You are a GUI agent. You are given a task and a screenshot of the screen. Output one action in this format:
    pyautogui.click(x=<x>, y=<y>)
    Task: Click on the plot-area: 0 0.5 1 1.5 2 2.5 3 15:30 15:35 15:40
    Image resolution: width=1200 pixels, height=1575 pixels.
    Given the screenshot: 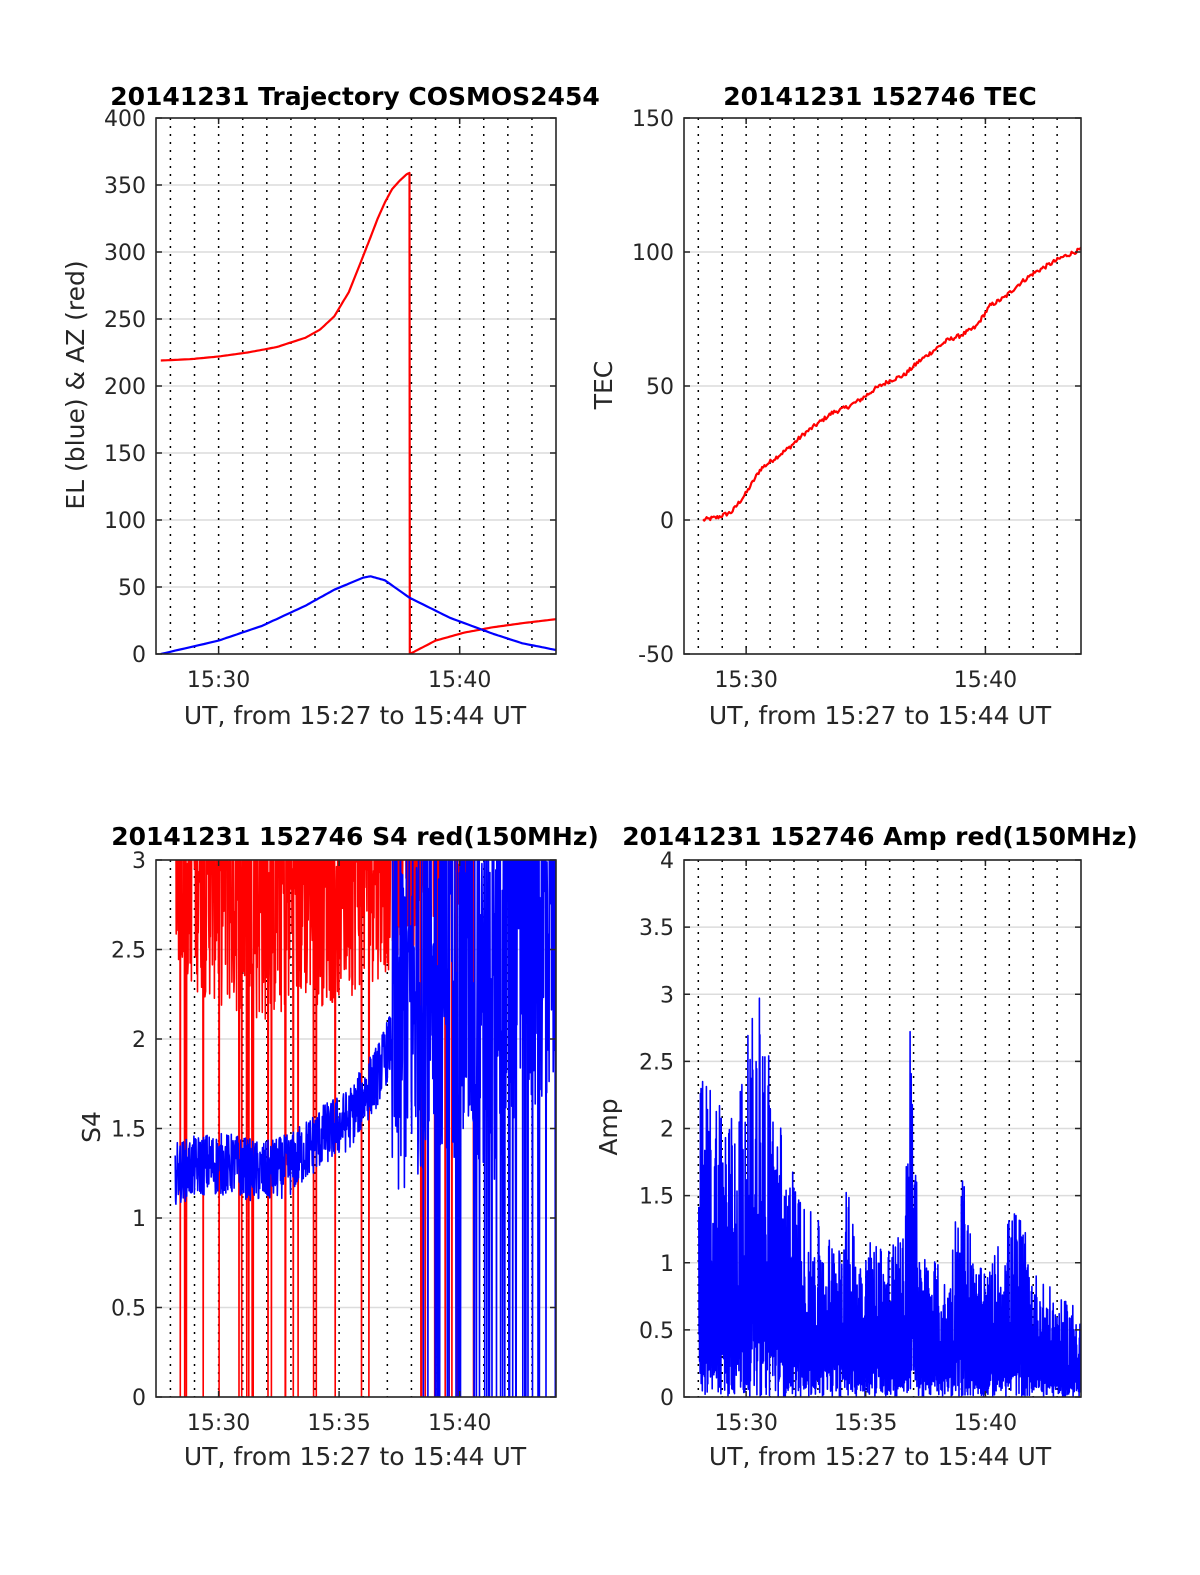 What is the action you would take?
    pyautogui.click(x=334, y=1142)
    